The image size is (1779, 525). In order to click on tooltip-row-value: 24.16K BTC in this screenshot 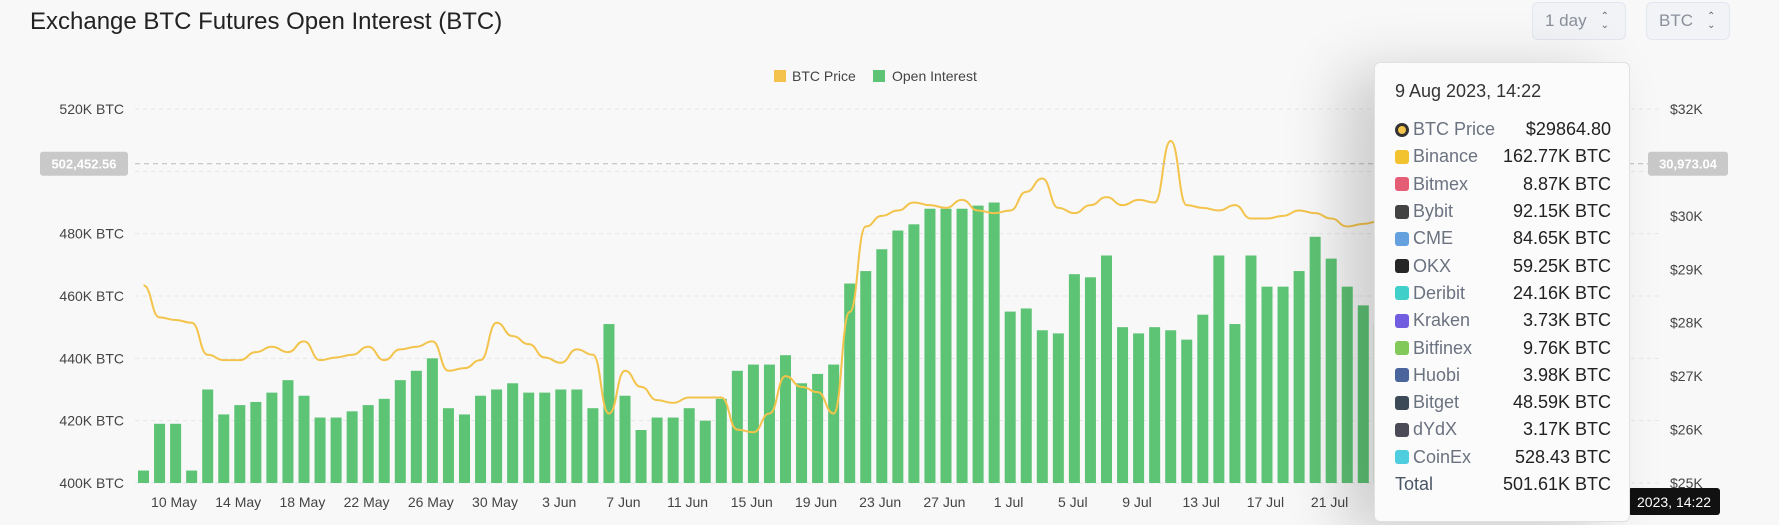, I will do `click(1561, 292)`.